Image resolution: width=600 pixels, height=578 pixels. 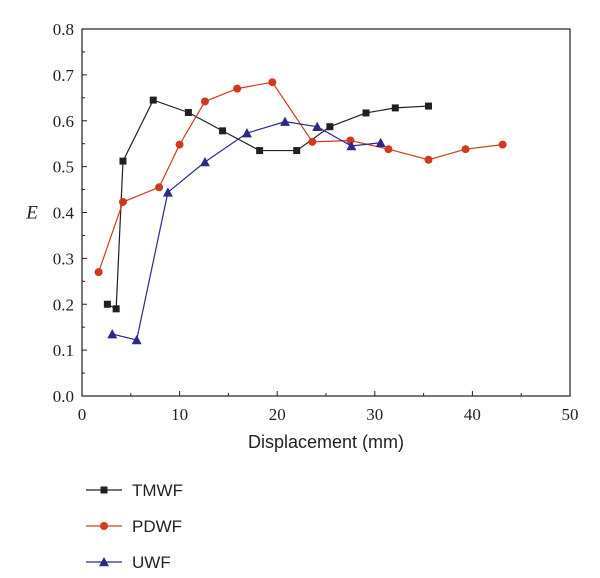 What do you see at coordinates (328, 407) in the screenshot?
I see `x-axis: 0 10 20 30 40 50` at bounding box center [328, 407].